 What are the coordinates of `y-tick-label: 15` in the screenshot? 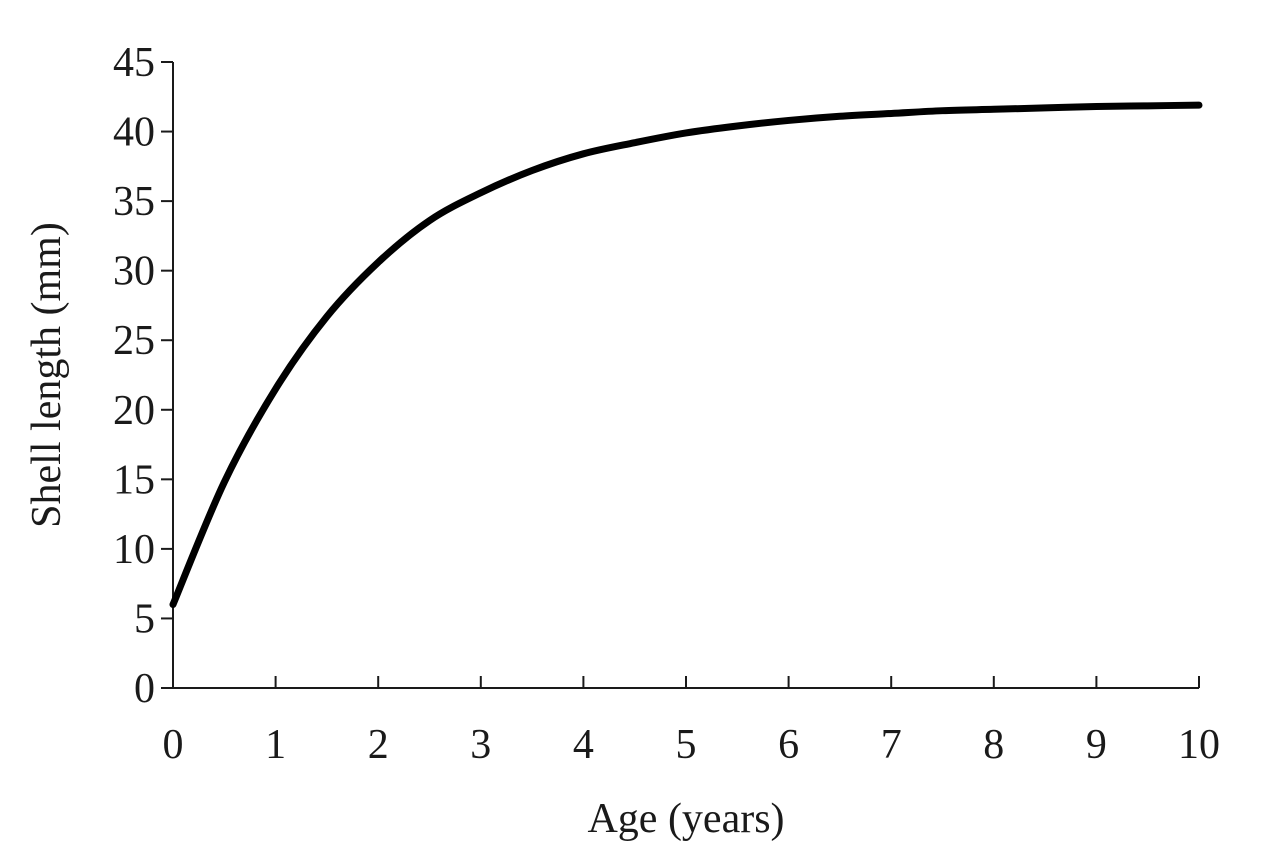 It's located at (134, 480).